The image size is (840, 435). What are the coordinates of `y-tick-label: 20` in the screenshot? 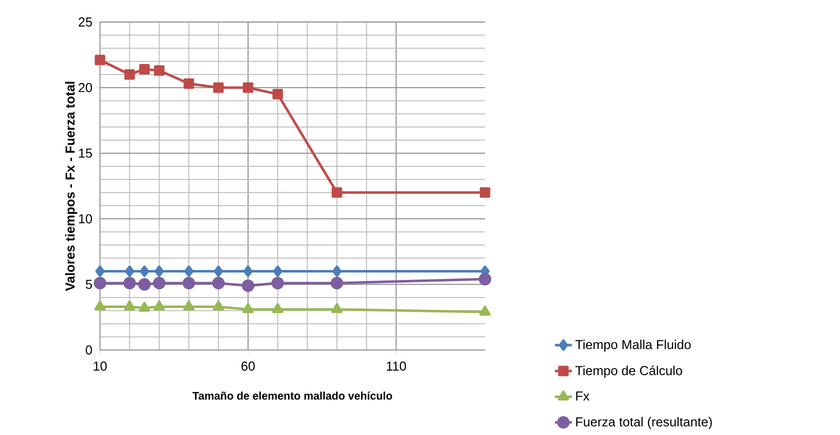 It's located at (85, 87).